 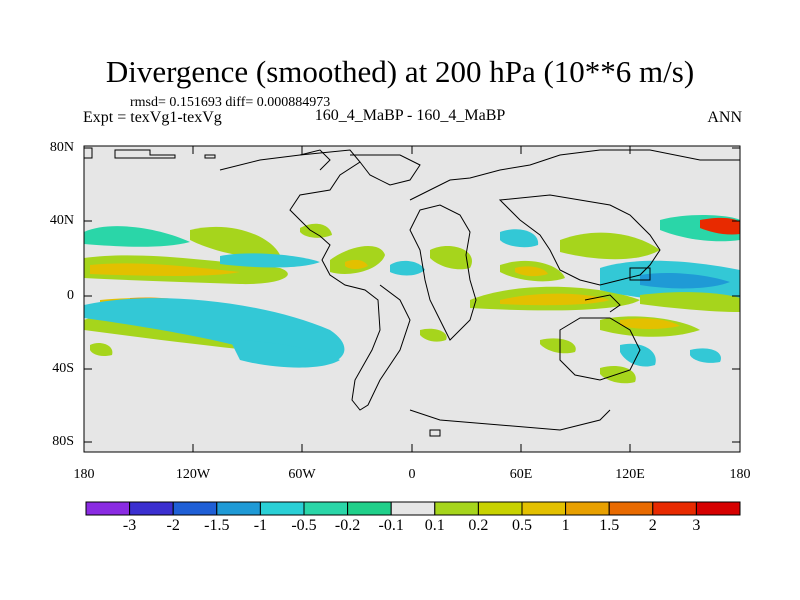 I want to click on lat-label: 40S, so click(x=63, y=368).